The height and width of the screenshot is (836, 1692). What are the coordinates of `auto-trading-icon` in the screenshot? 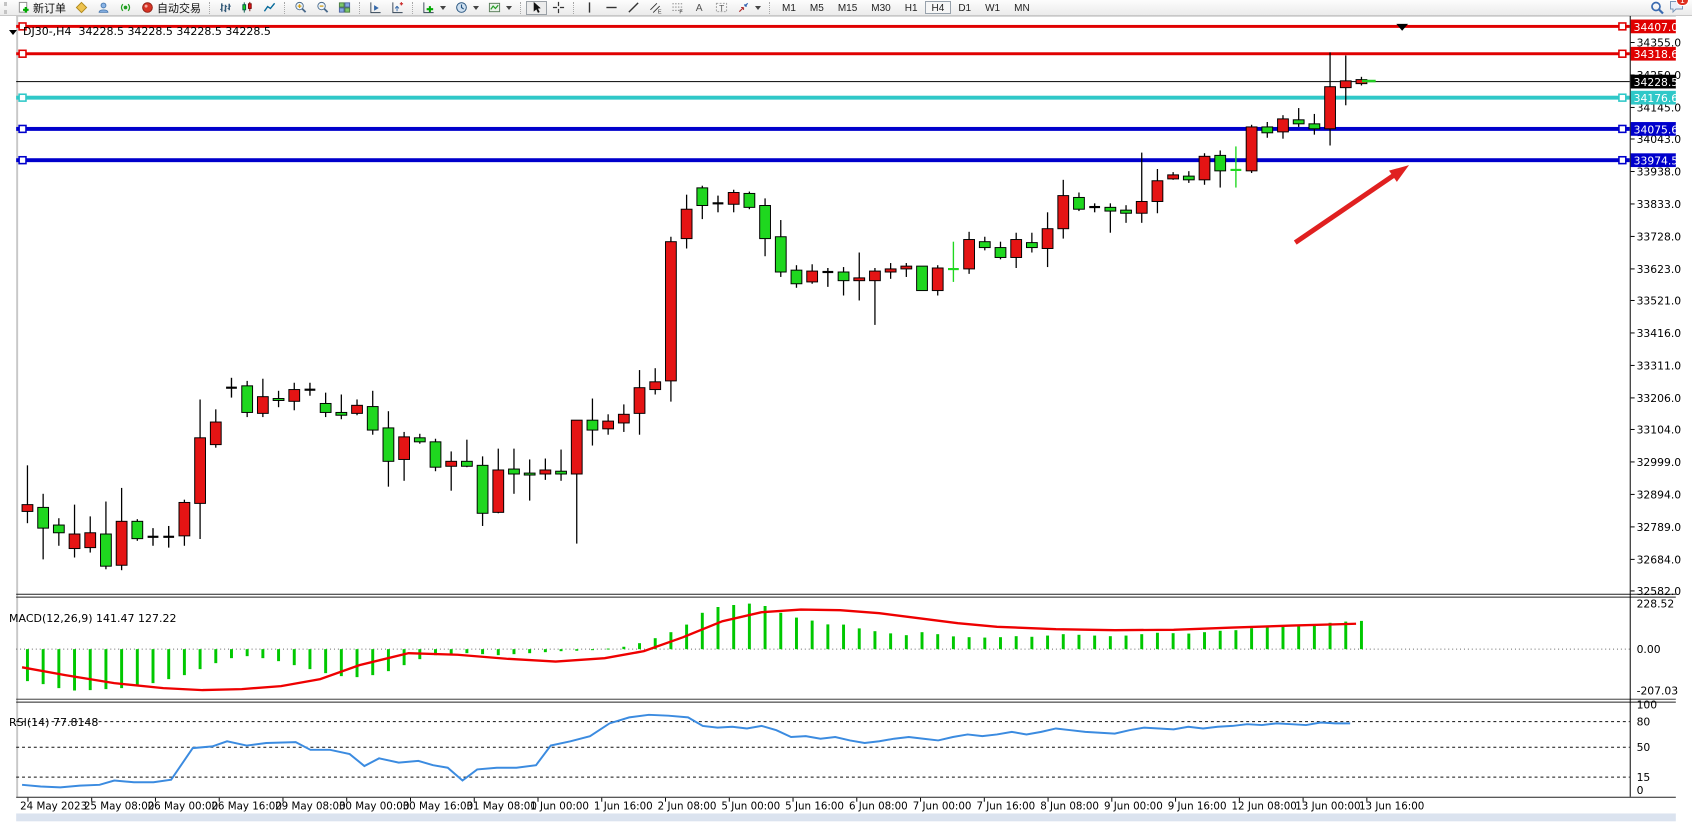 It's located at (147, 7).